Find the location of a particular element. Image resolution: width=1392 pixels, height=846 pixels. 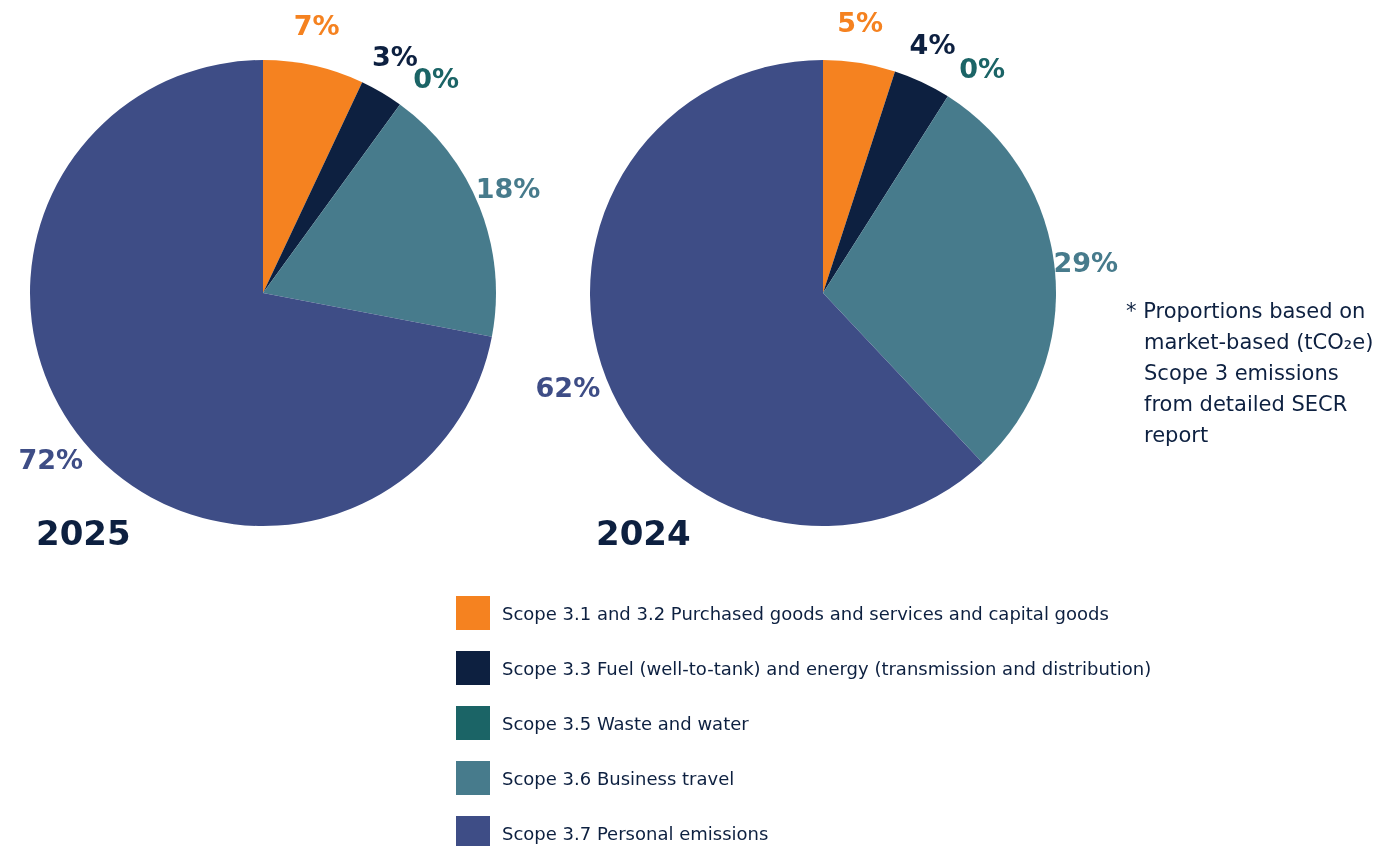

legend-label: Scope 3.7 Personal emissions is located at coordinates (635, 833).